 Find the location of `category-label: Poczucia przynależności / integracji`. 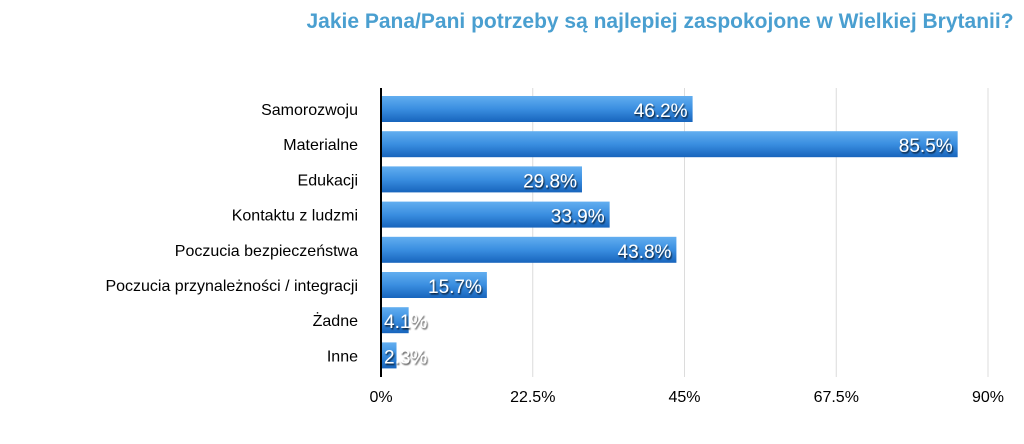

category-label: Poczucia przynależności / integracji is located at coordinates (231, 286).